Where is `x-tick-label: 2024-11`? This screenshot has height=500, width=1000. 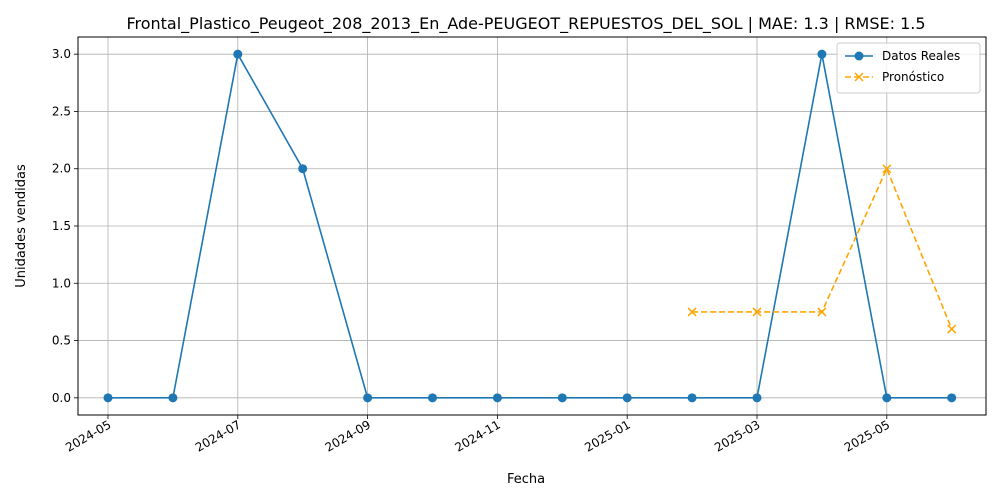
x-tick-label: 2024-11 is located at coordinates (477, 435).